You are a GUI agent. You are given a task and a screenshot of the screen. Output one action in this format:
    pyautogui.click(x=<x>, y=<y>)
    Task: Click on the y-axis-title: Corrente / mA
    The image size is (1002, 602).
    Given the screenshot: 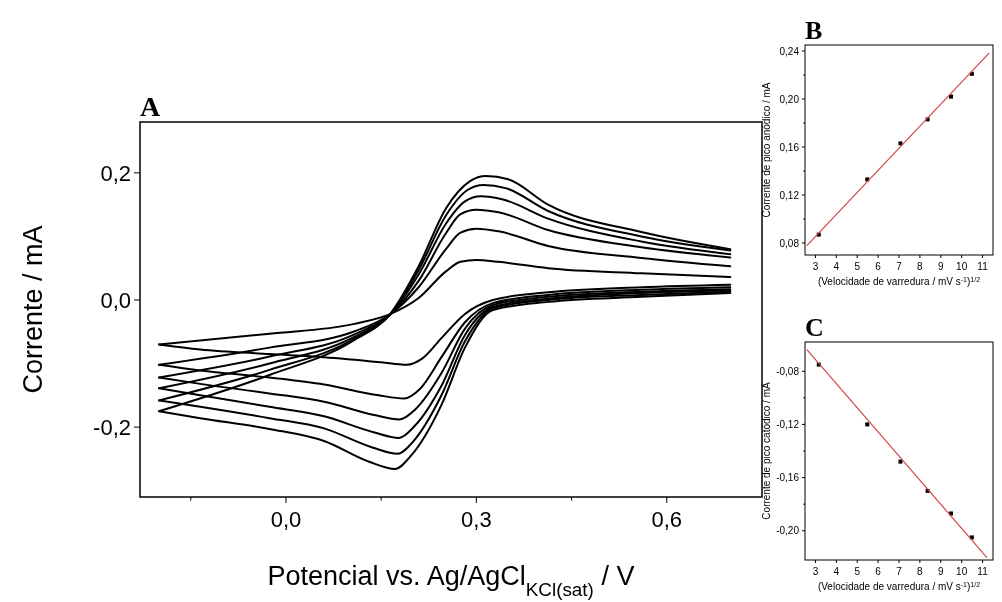 What is the action you would take?
    pyautogui.click(x=33, y=309)
    